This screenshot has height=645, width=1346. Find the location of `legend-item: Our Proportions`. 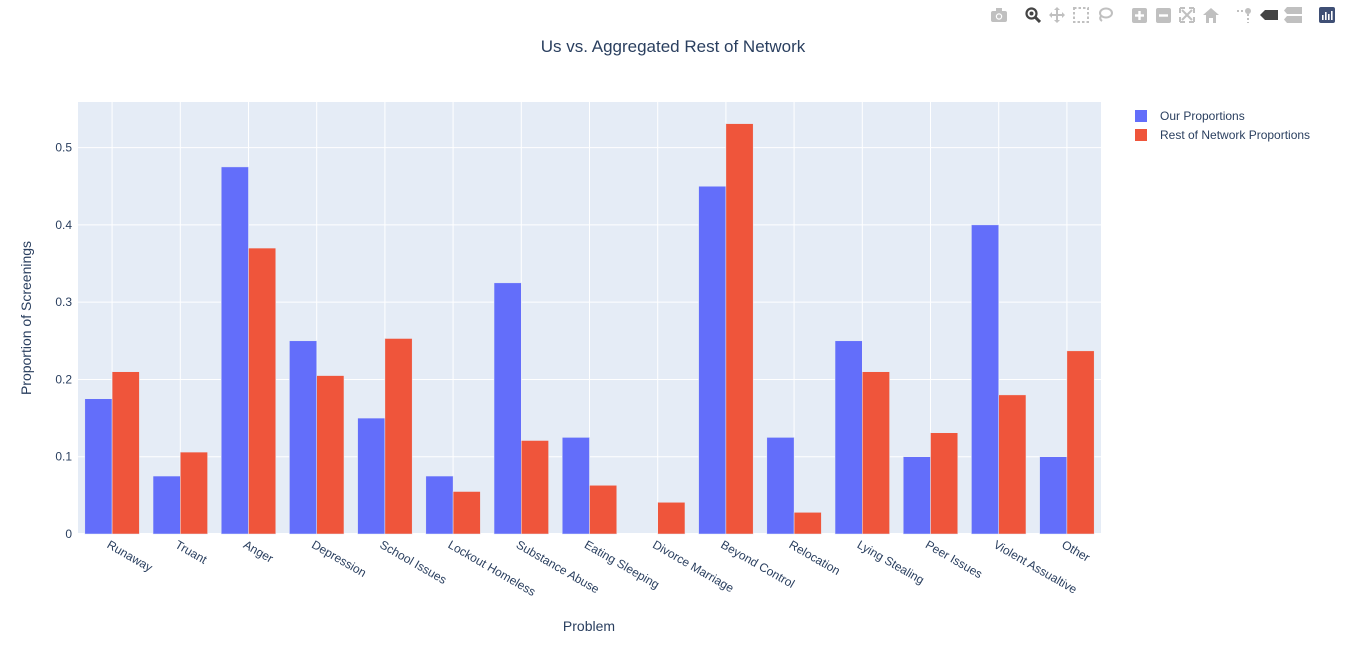

legend-item: Our Proportions is located at coordinates (1190, 116).